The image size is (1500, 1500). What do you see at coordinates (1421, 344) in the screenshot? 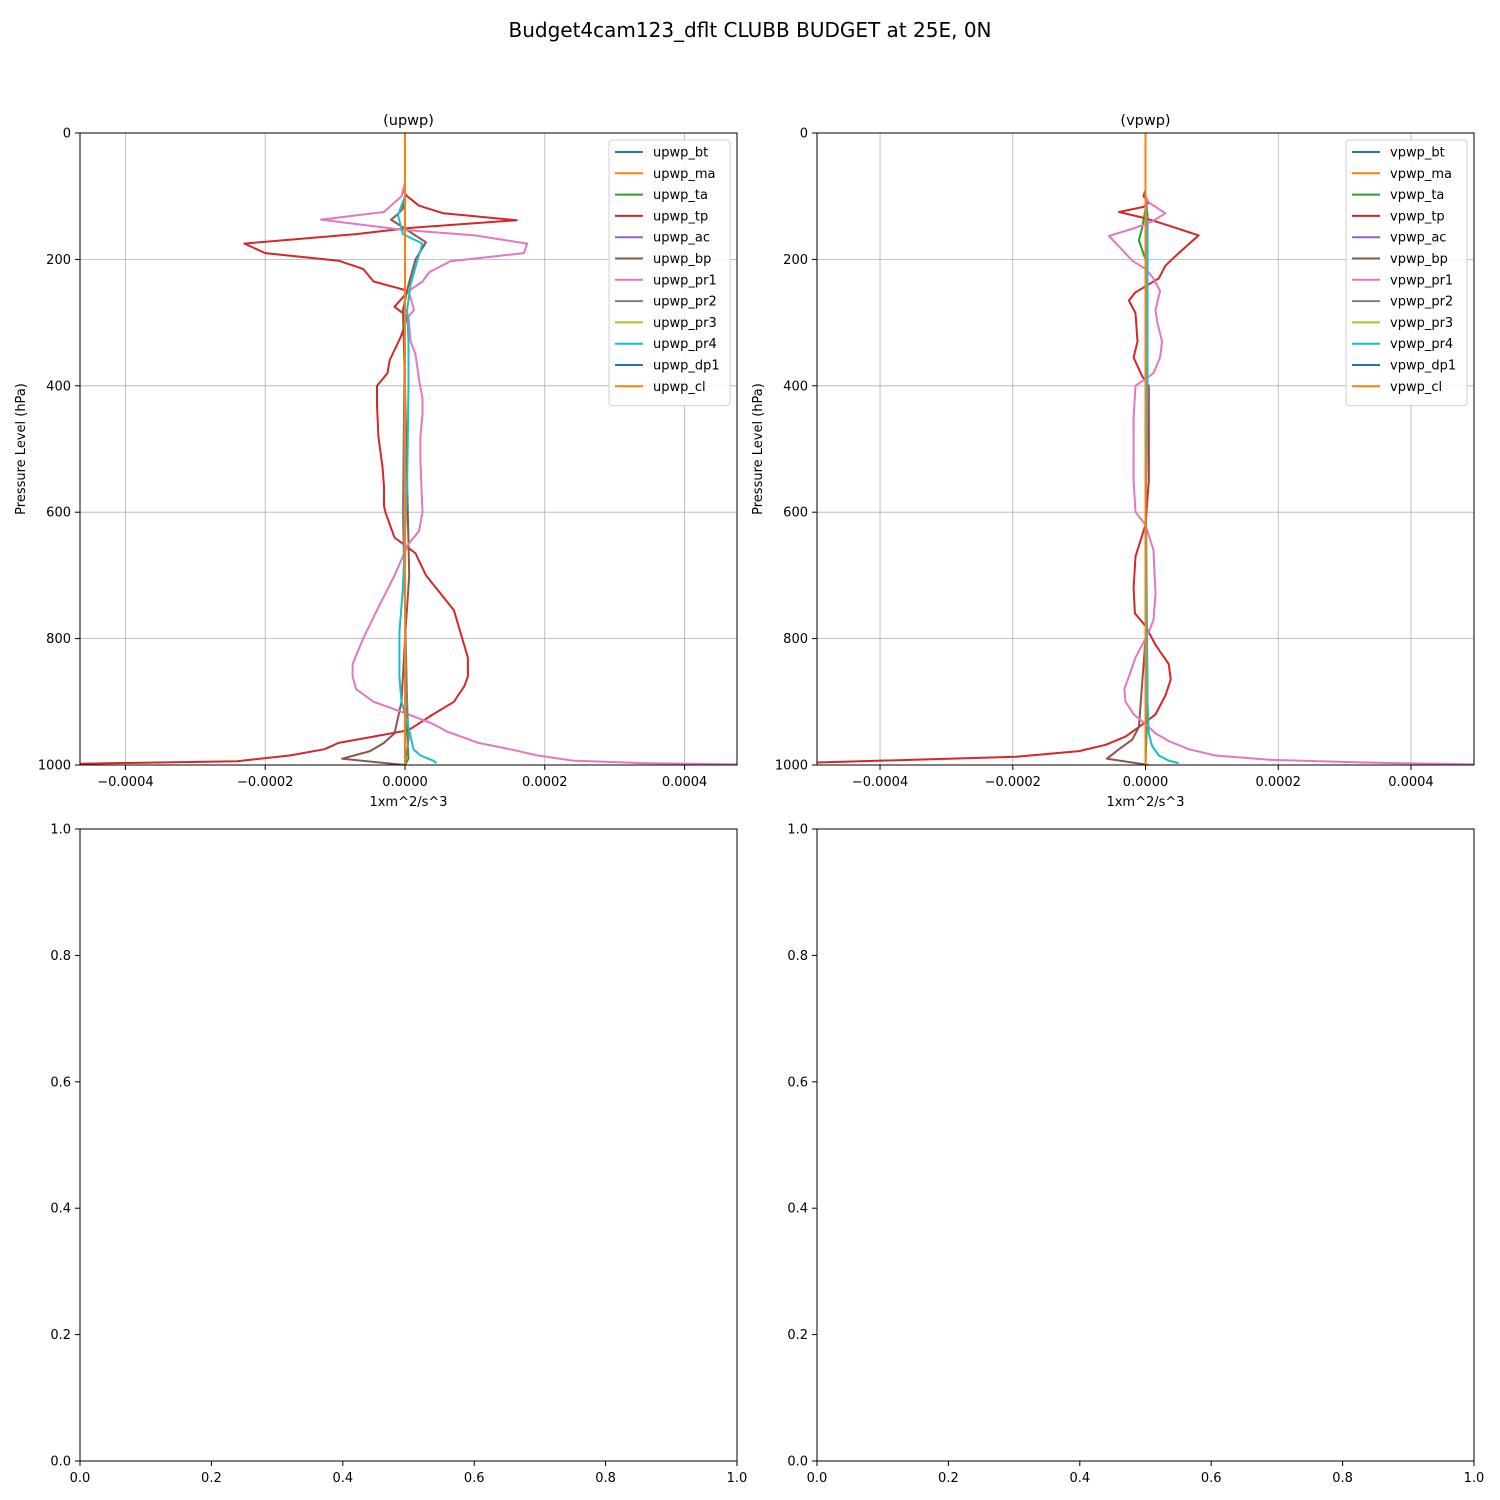
I see `legend-label: vpwp_pr4` at bounding box center [1421, 344].